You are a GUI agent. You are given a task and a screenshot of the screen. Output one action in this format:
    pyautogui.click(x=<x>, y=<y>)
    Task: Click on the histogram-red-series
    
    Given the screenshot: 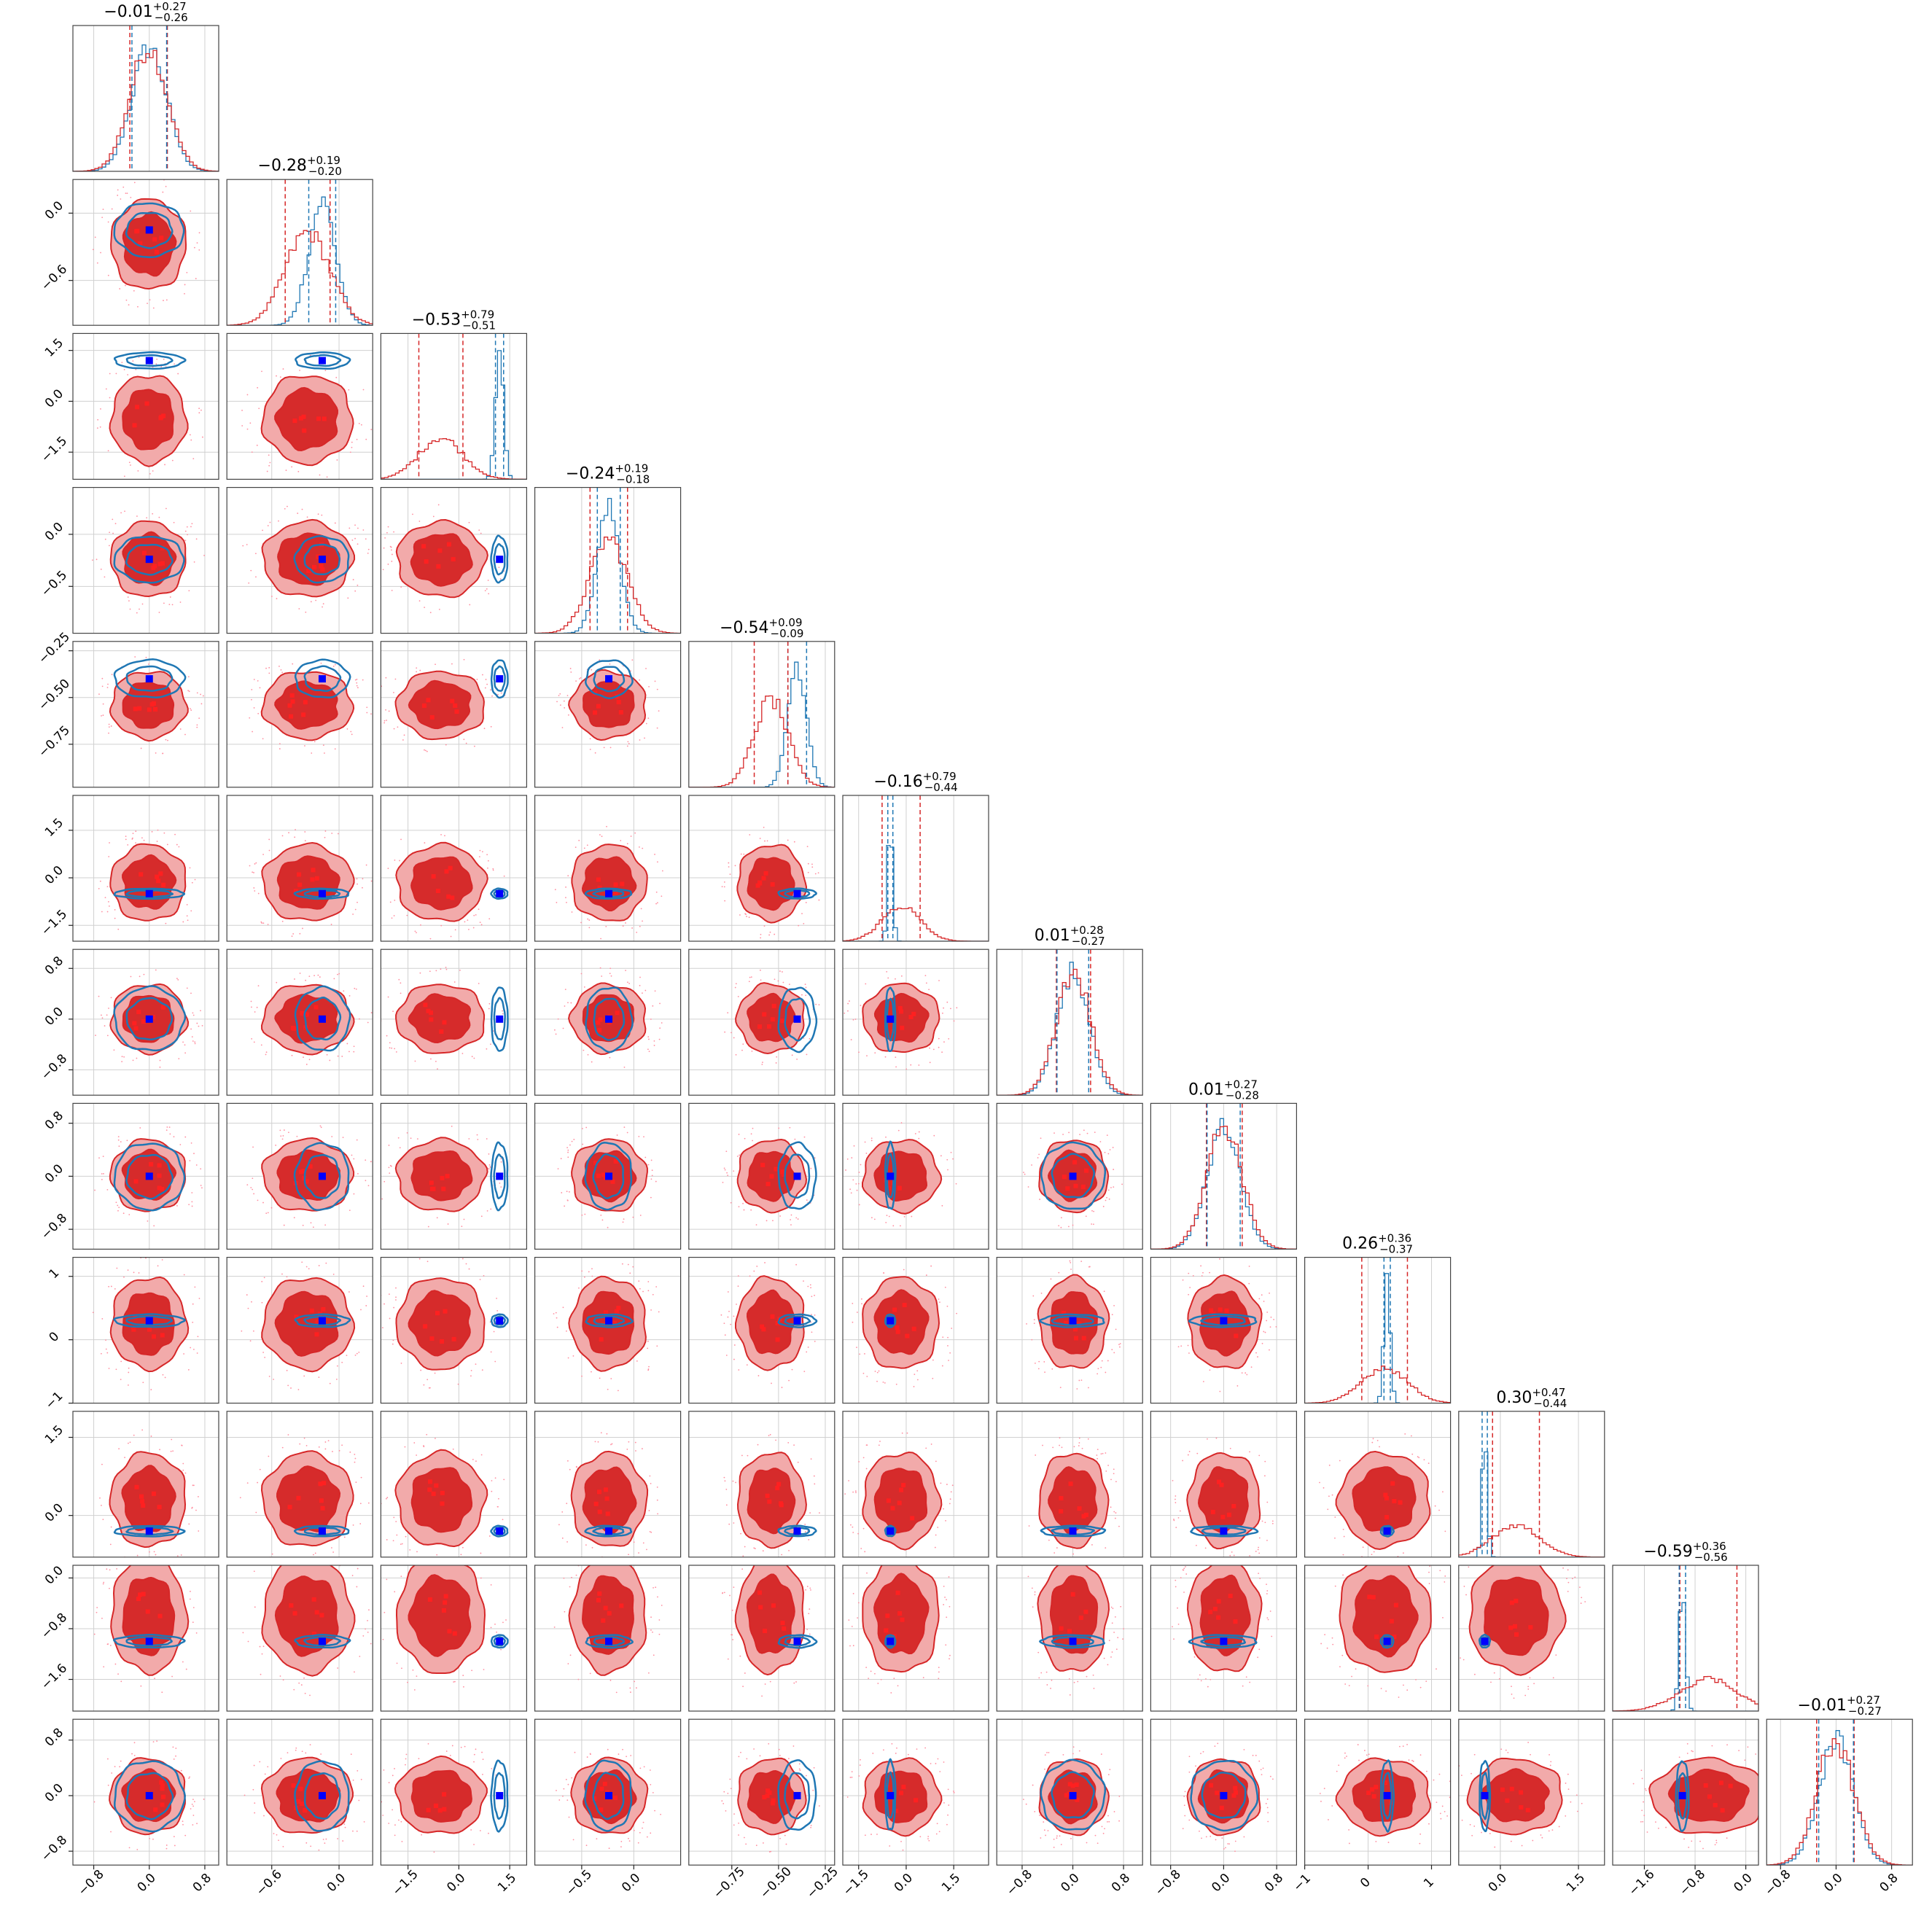 What is the action you would take?
    pyautogui.click(x=607, y=585)
    